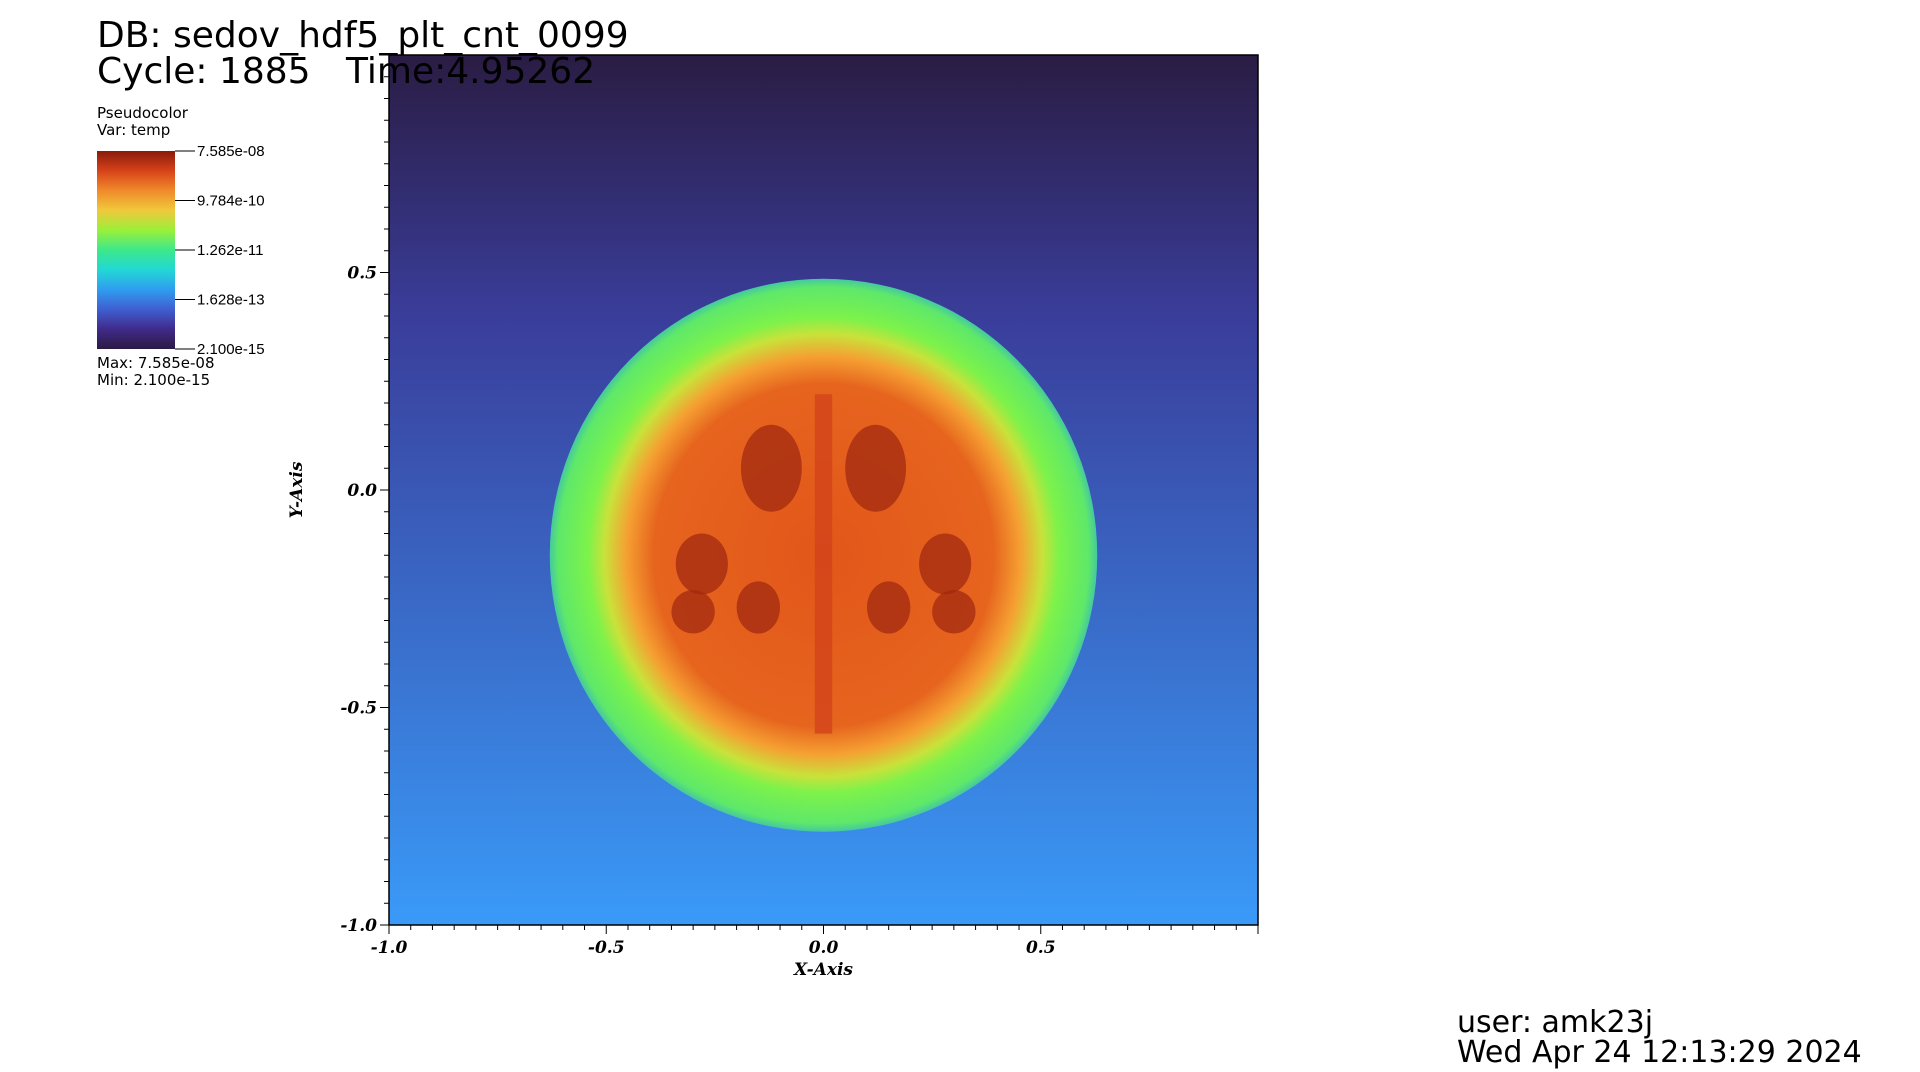 The image size is (1920, 1072). I want to click on colorbar-label: 1.262e-11, so click(230, 250).